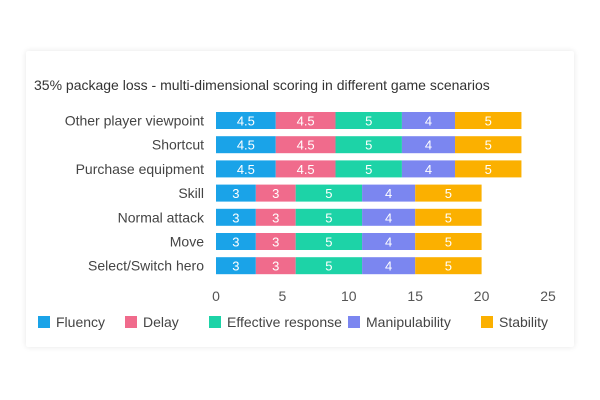  Describe the element at coordinates (161, 217) in the screenshot. I see `category-label: Normal attack` at that location.